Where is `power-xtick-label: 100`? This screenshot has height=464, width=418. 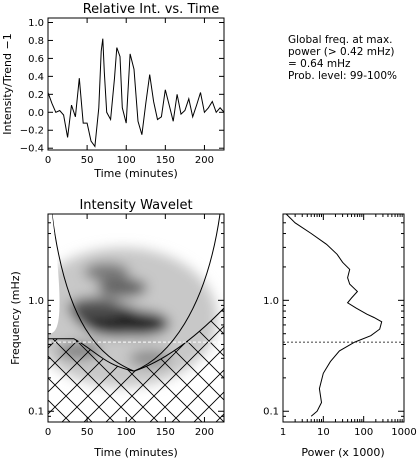
power-xtick-label: 100 is located at coordinates (363, 432).